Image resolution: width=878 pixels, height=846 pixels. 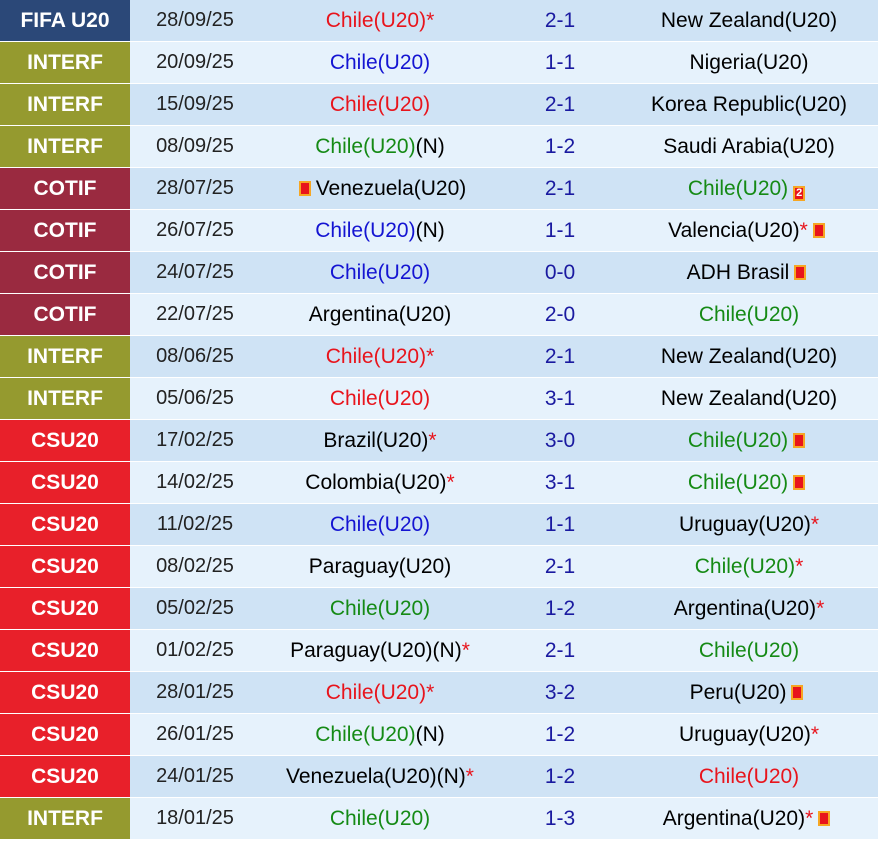 I want to click on home-team: Argentina(U20), so click(x=380, y=314).